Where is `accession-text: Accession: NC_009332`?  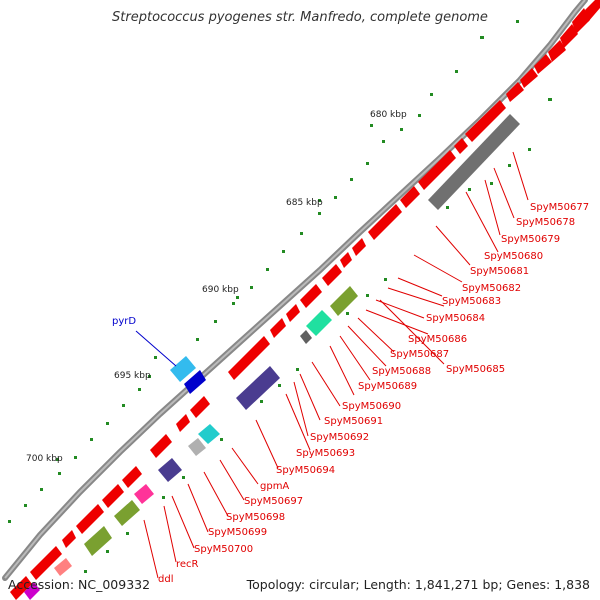 accession-text: Accession: NC_009332 is located at coordinates (79, 584).